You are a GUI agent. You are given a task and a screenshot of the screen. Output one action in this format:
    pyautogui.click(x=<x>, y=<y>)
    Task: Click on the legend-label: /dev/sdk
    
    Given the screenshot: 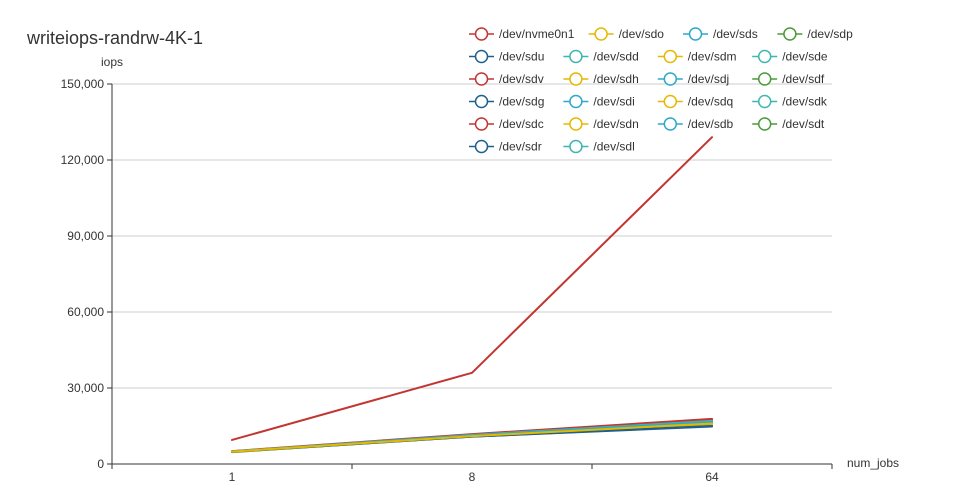 What is the action you would take?
    pyautogui.click(x=805, y=102)
    